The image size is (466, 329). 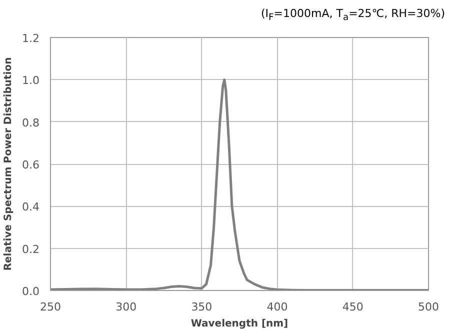 I want to click on y-tick-label: 0.0, so click(x=31, y=291).